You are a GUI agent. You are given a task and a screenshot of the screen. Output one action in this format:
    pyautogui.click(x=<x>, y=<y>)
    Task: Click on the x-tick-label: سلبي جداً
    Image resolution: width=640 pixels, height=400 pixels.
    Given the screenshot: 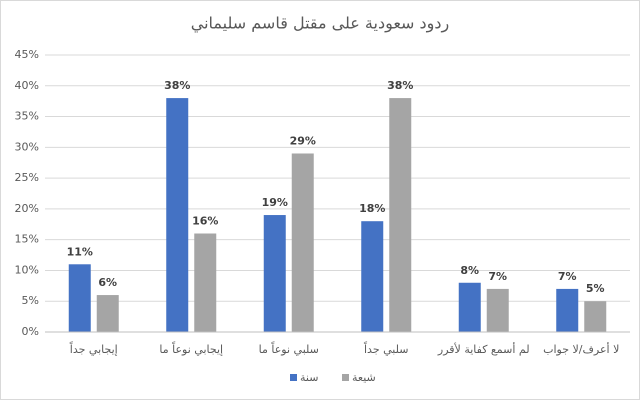 What is the action you would take?
    pyautogui.click(x=386, y=348)
    